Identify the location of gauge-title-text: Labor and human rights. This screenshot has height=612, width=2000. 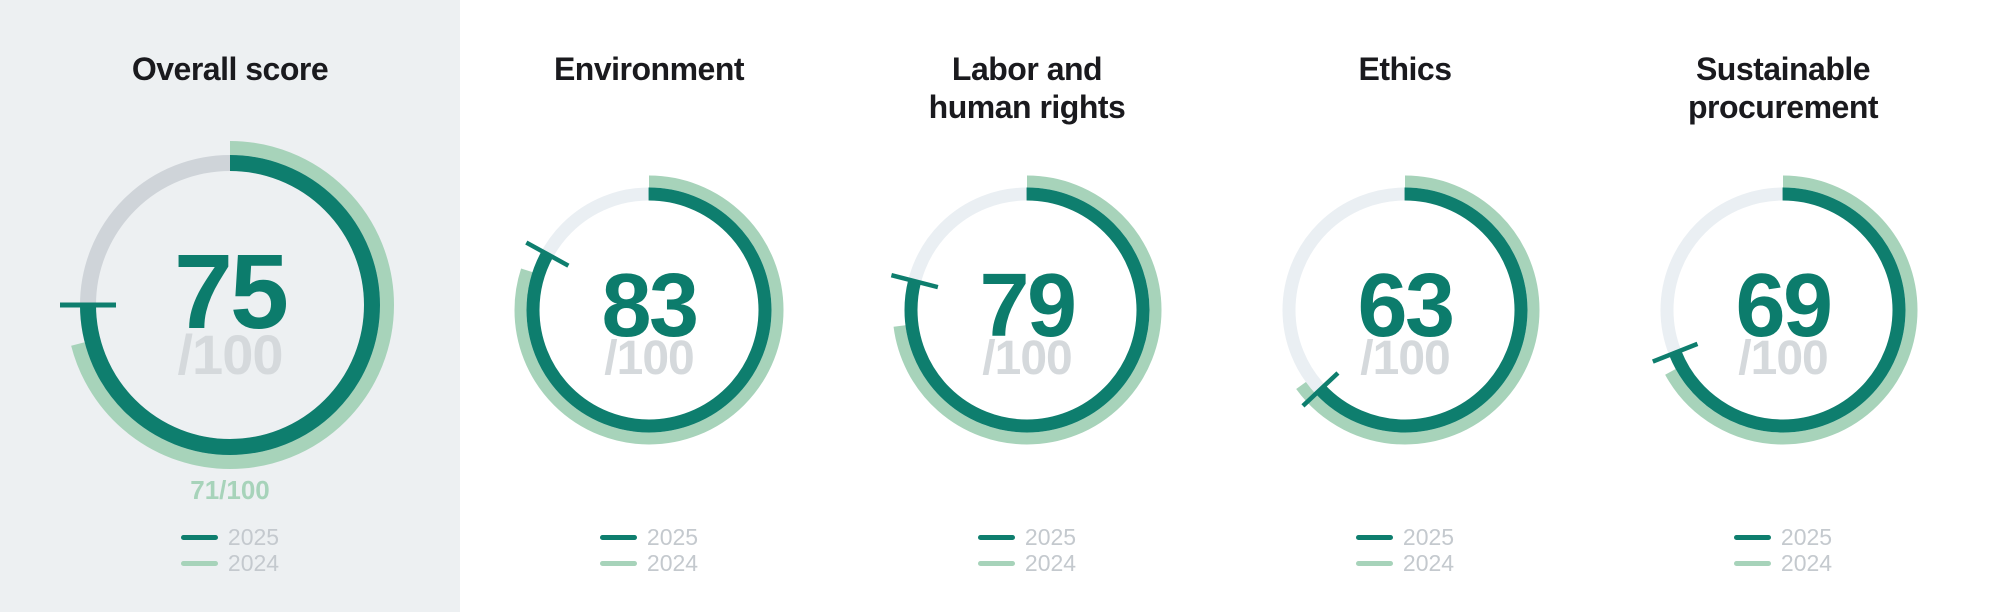
(1027, 88).